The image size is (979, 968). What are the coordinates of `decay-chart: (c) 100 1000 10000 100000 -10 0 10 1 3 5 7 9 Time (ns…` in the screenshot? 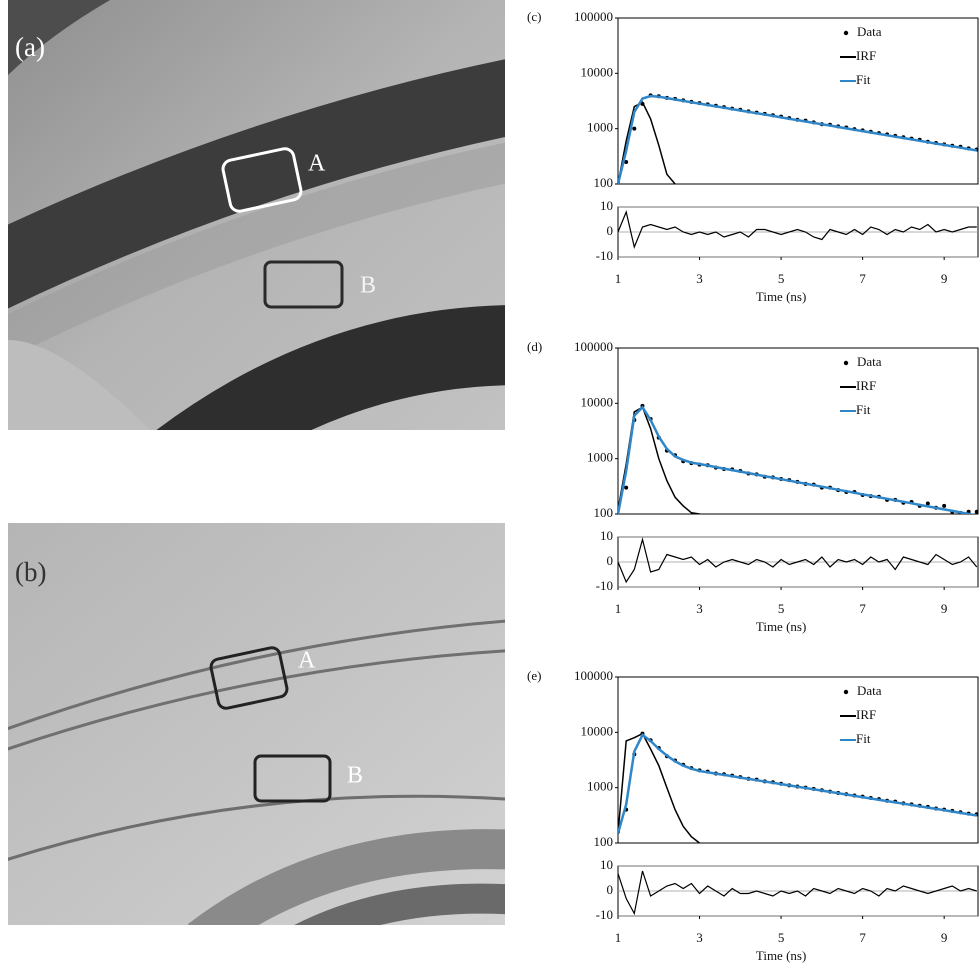 It's located at (753, 156).